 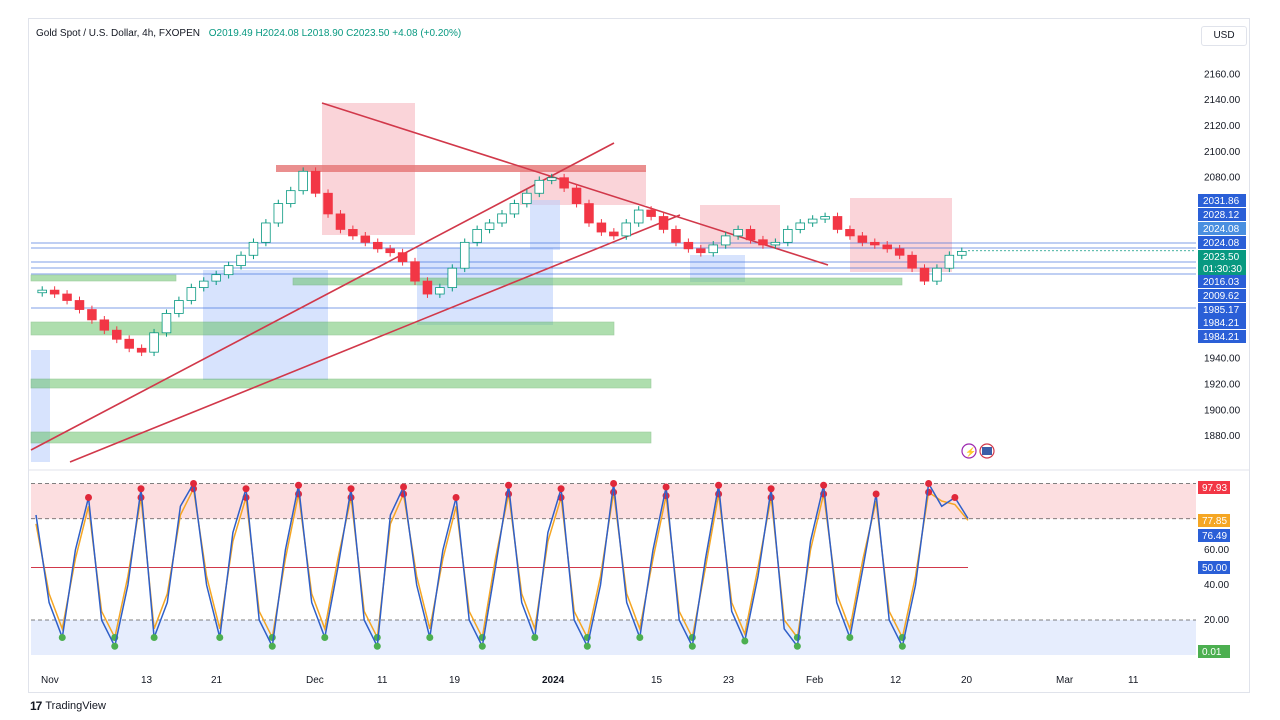 I want to click on price-tick-label: 1920.00, so click(x=1222, y=384).